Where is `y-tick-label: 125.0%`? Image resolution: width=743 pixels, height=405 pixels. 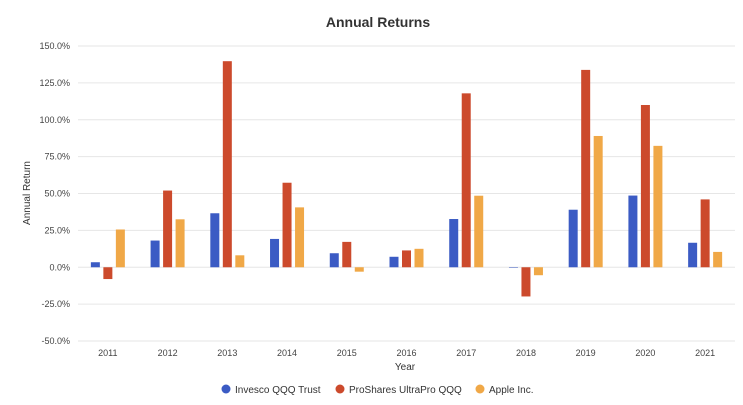
y-tick-label: 125.0% is located at coordinates (54, 83).